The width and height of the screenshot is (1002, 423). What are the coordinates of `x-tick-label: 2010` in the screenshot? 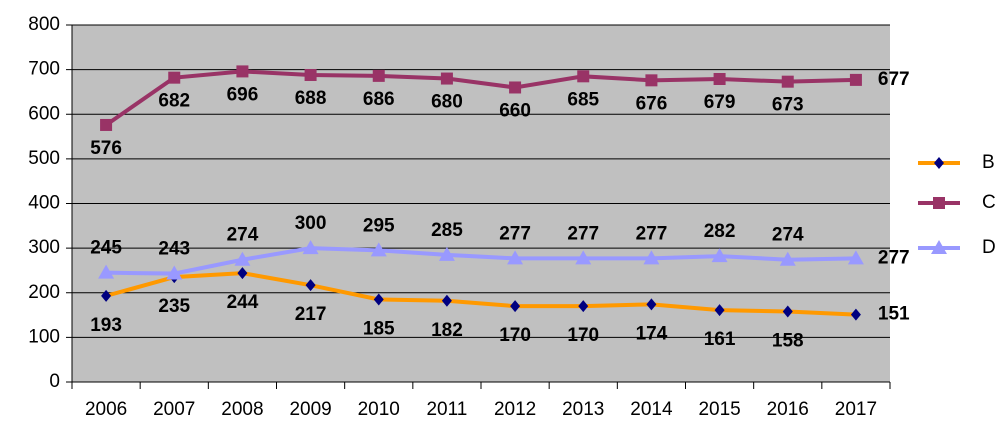 It's located at (379, 409).